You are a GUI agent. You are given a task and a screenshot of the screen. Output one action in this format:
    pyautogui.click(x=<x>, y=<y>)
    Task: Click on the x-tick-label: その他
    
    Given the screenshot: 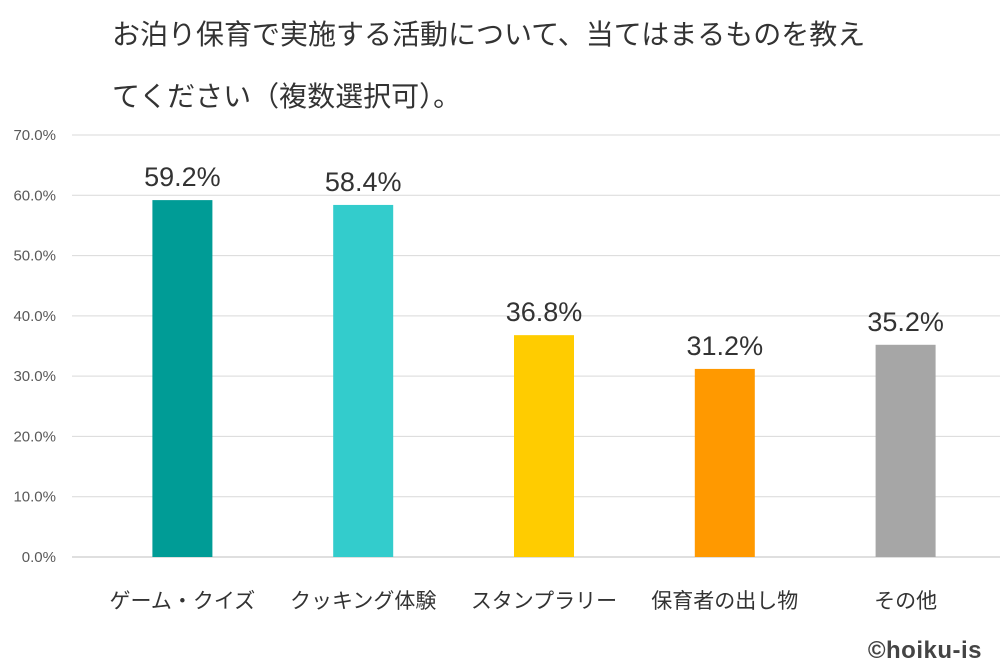 What is the action you would take?
    pyautogui.click(x=905, y=601)
    